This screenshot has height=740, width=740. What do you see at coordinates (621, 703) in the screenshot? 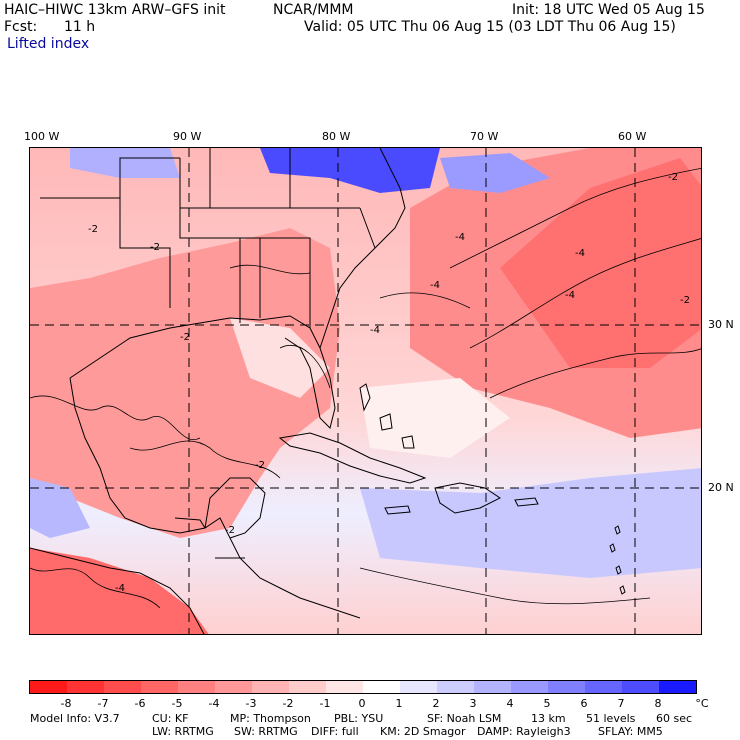
I see `colorbar-label: 7` at bounding box center [621, 703].